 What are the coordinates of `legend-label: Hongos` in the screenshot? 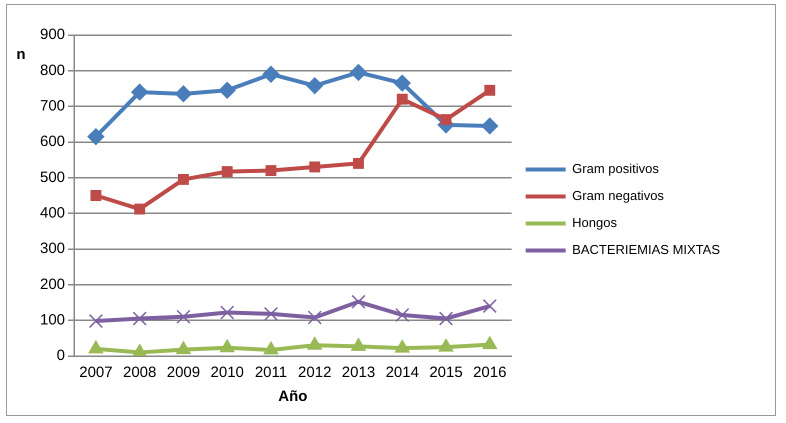 It's located at (595, 222).